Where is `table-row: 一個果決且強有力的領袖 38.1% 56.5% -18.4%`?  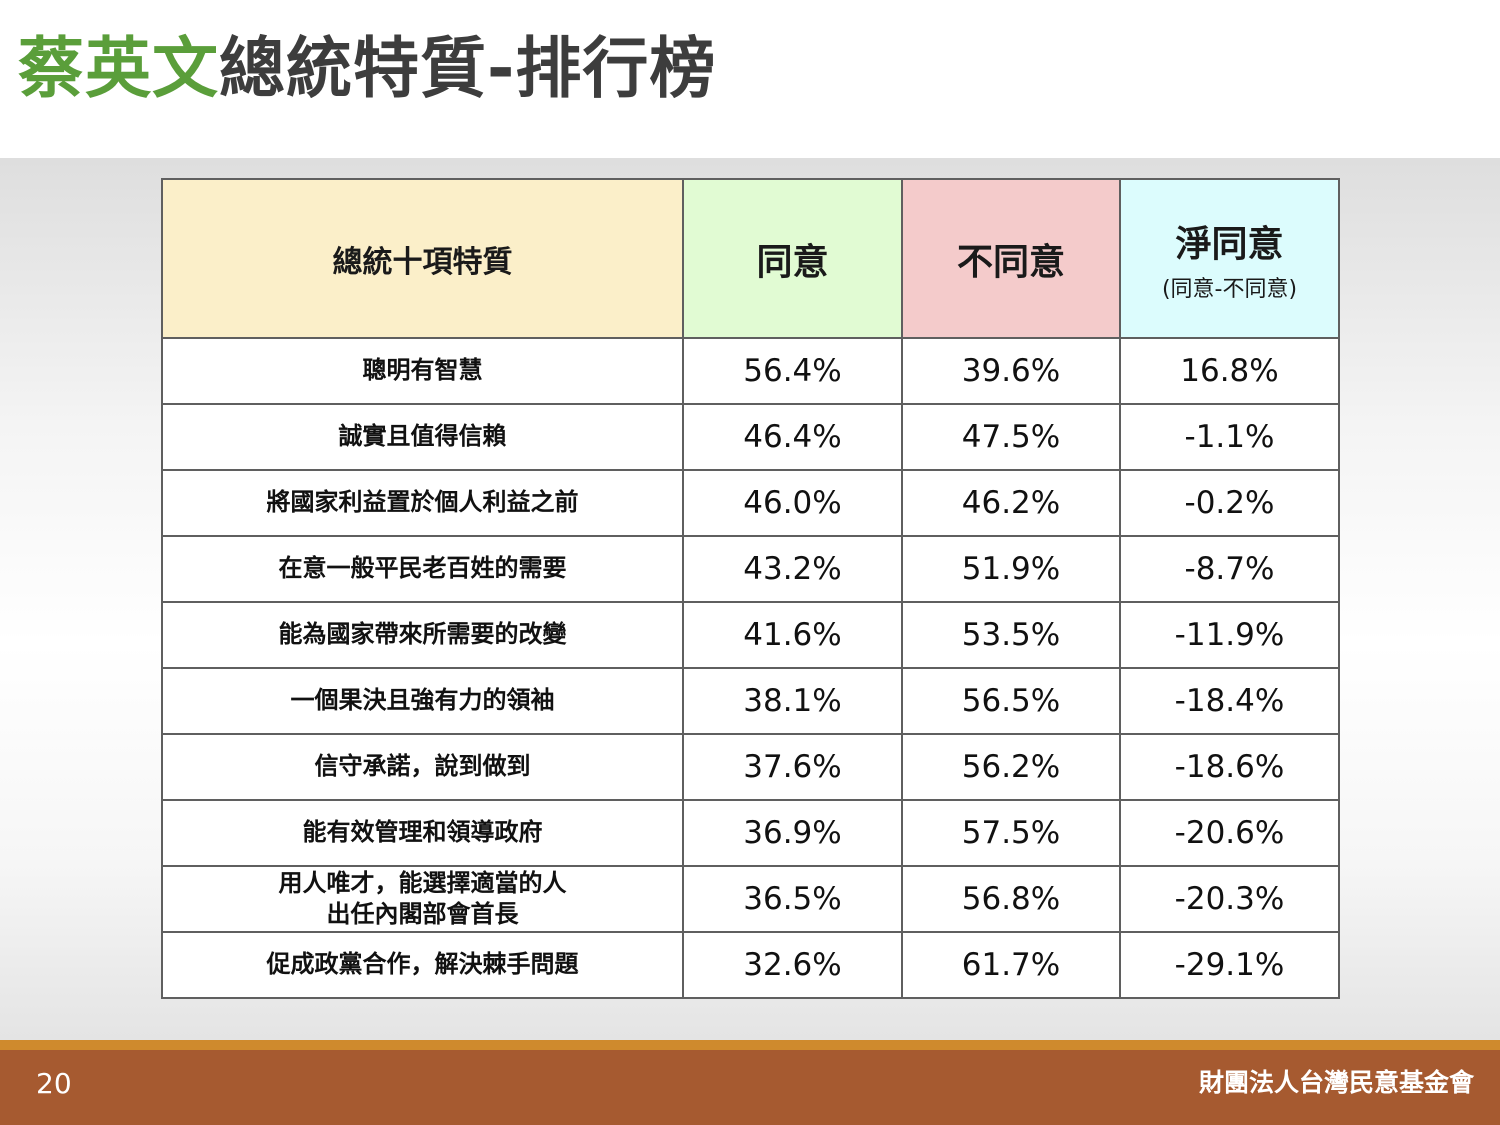 table-row: 一個果決且強有力的領袖 38.1% 56.5% -18.4% is located at coordinates (750, 701).